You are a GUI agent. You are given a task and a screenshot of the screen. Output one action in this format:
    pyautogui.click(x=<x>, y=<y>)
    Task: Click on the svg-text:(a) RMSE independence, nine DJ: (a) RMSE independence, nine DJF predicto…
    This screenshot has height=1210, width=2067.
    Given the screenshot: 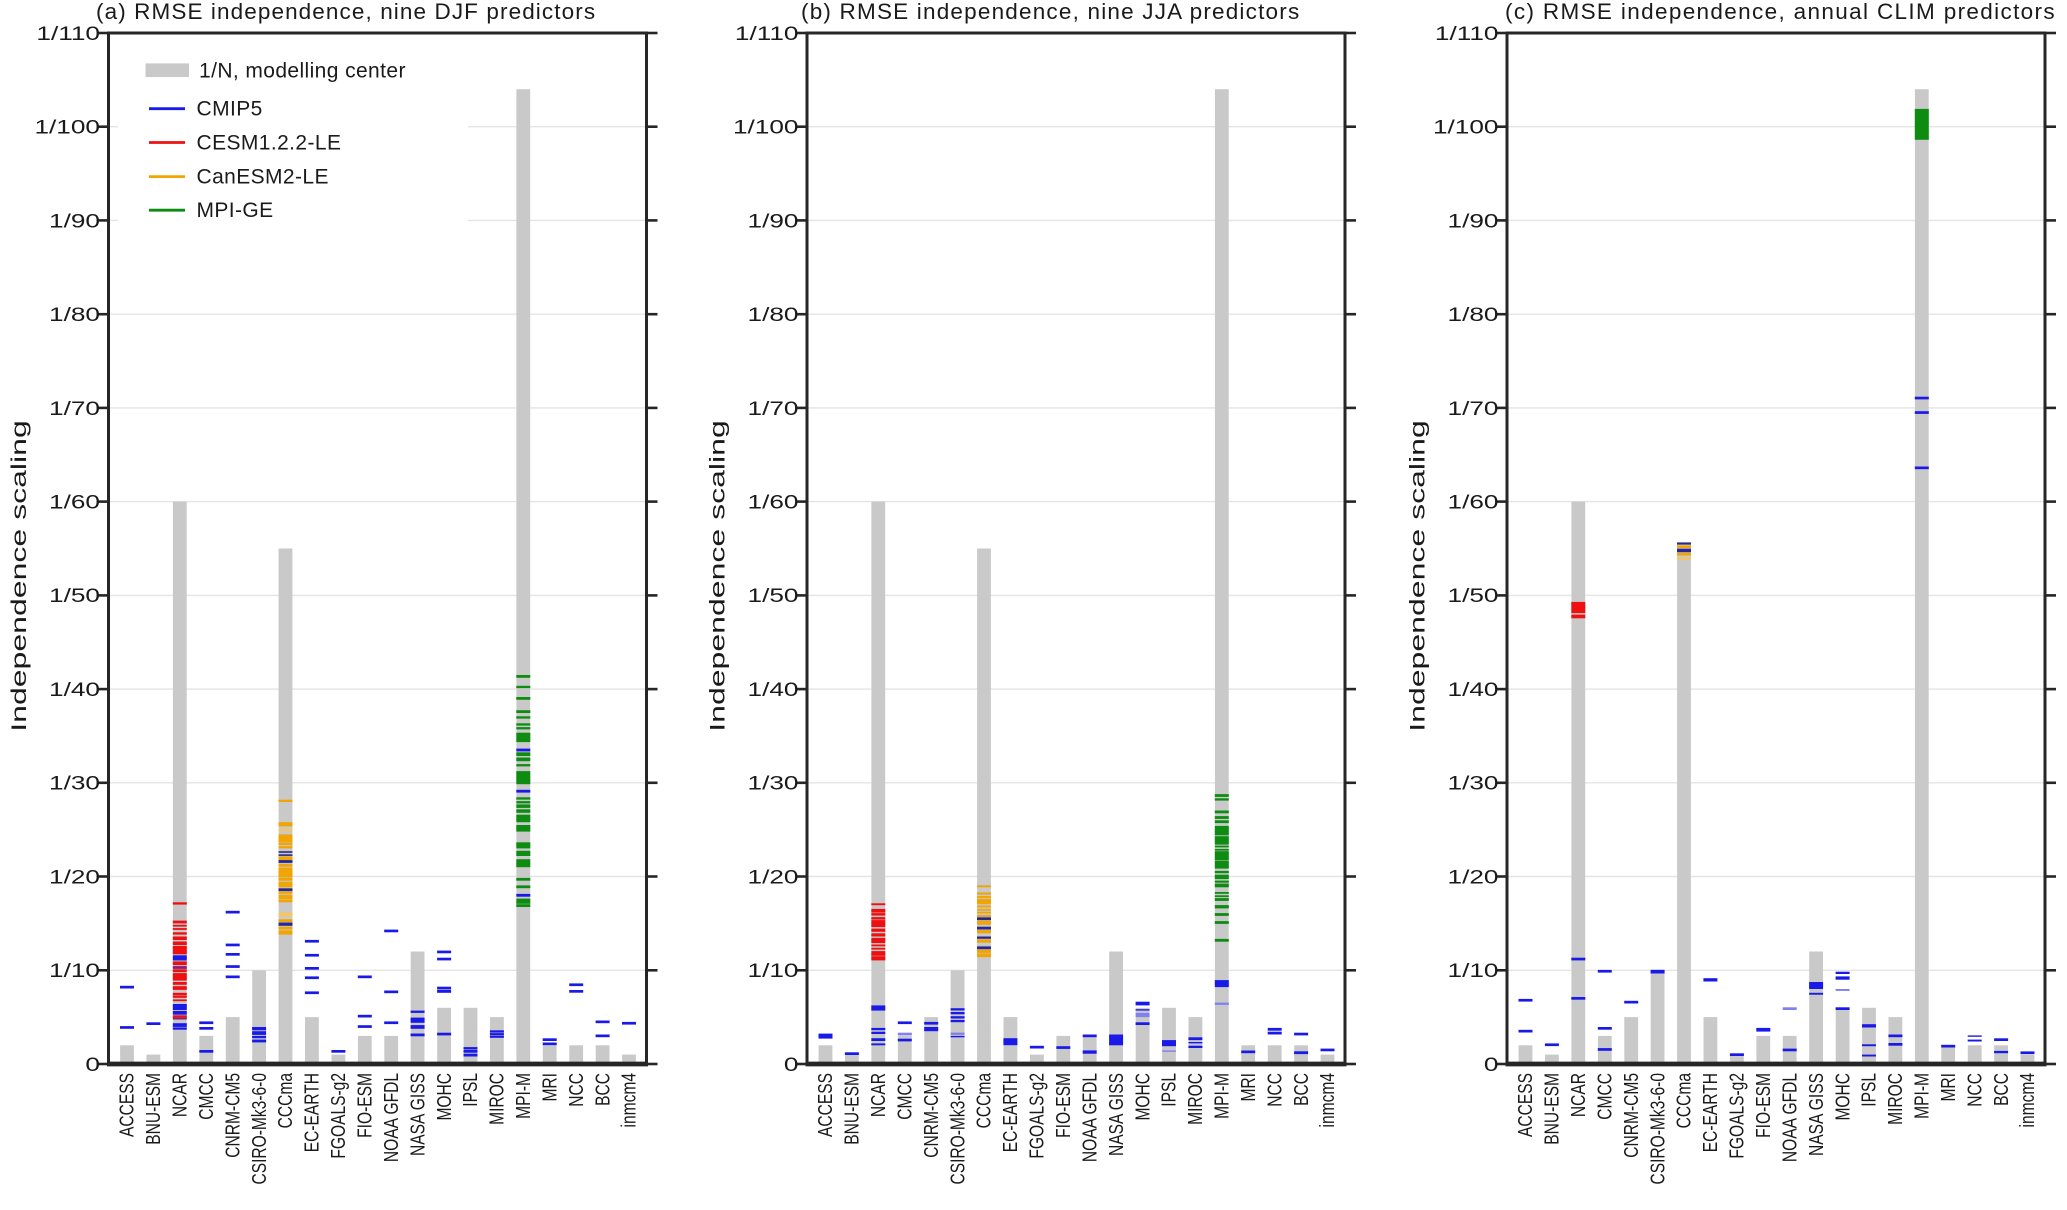 What is the action you would take?
    pyautogui.click(x=346, y=12)
    